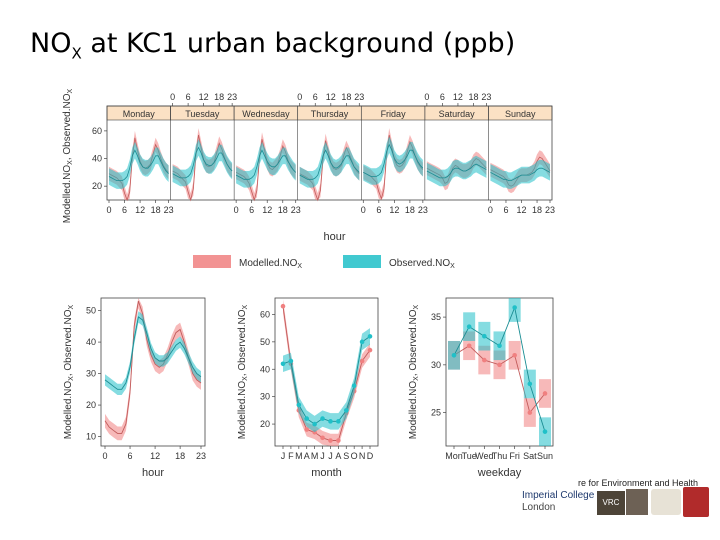 This screenshot has width=720, height=540. Describe the element at coordinates (499, 473) in the screenshot. I see `weekday-xlabel: weekday` at that location.